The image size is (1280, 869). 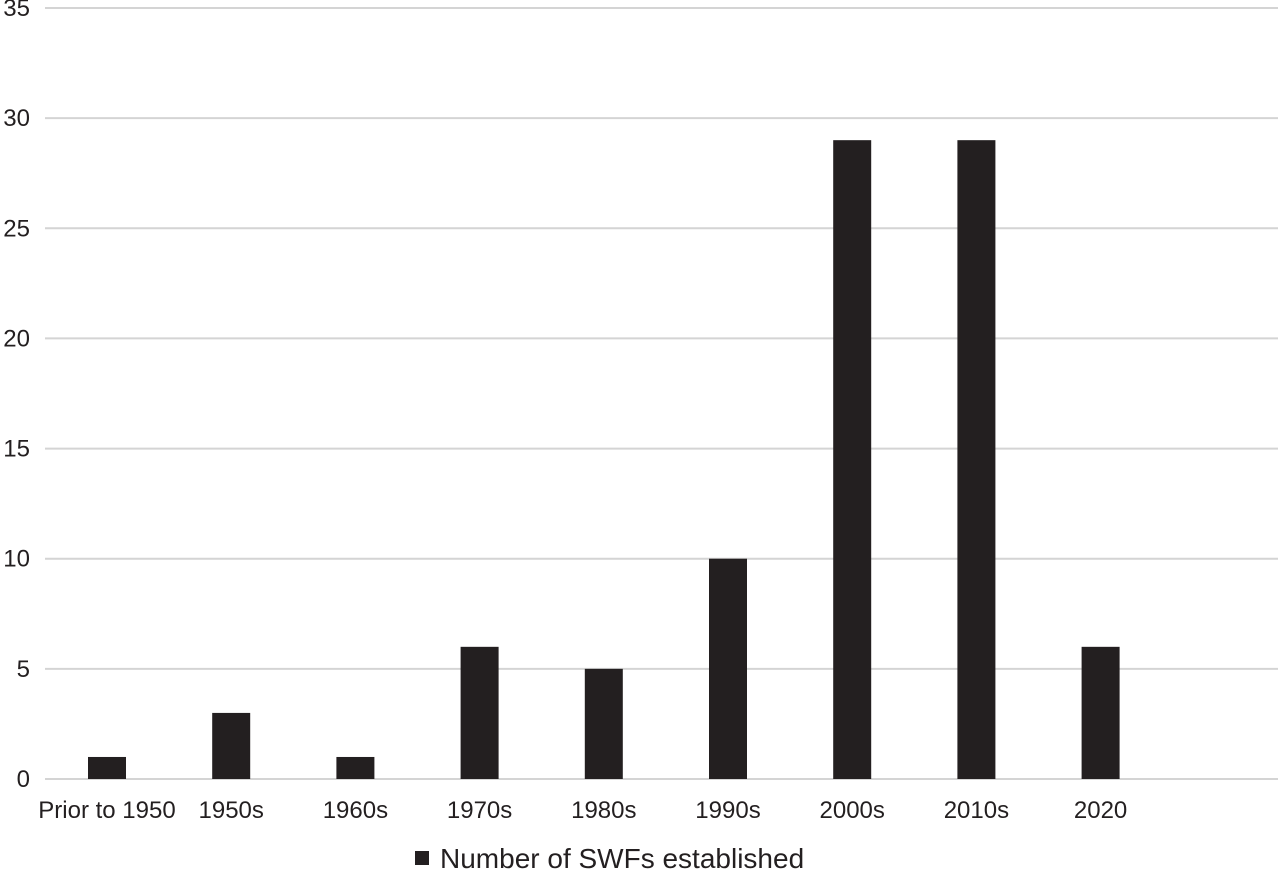 What do you see at coordinates (16, 396) in the screenshot?
I see `y-axis-tick-labels: 0 5 10 15 20 25 30 35` at bounding box center [16, 396].